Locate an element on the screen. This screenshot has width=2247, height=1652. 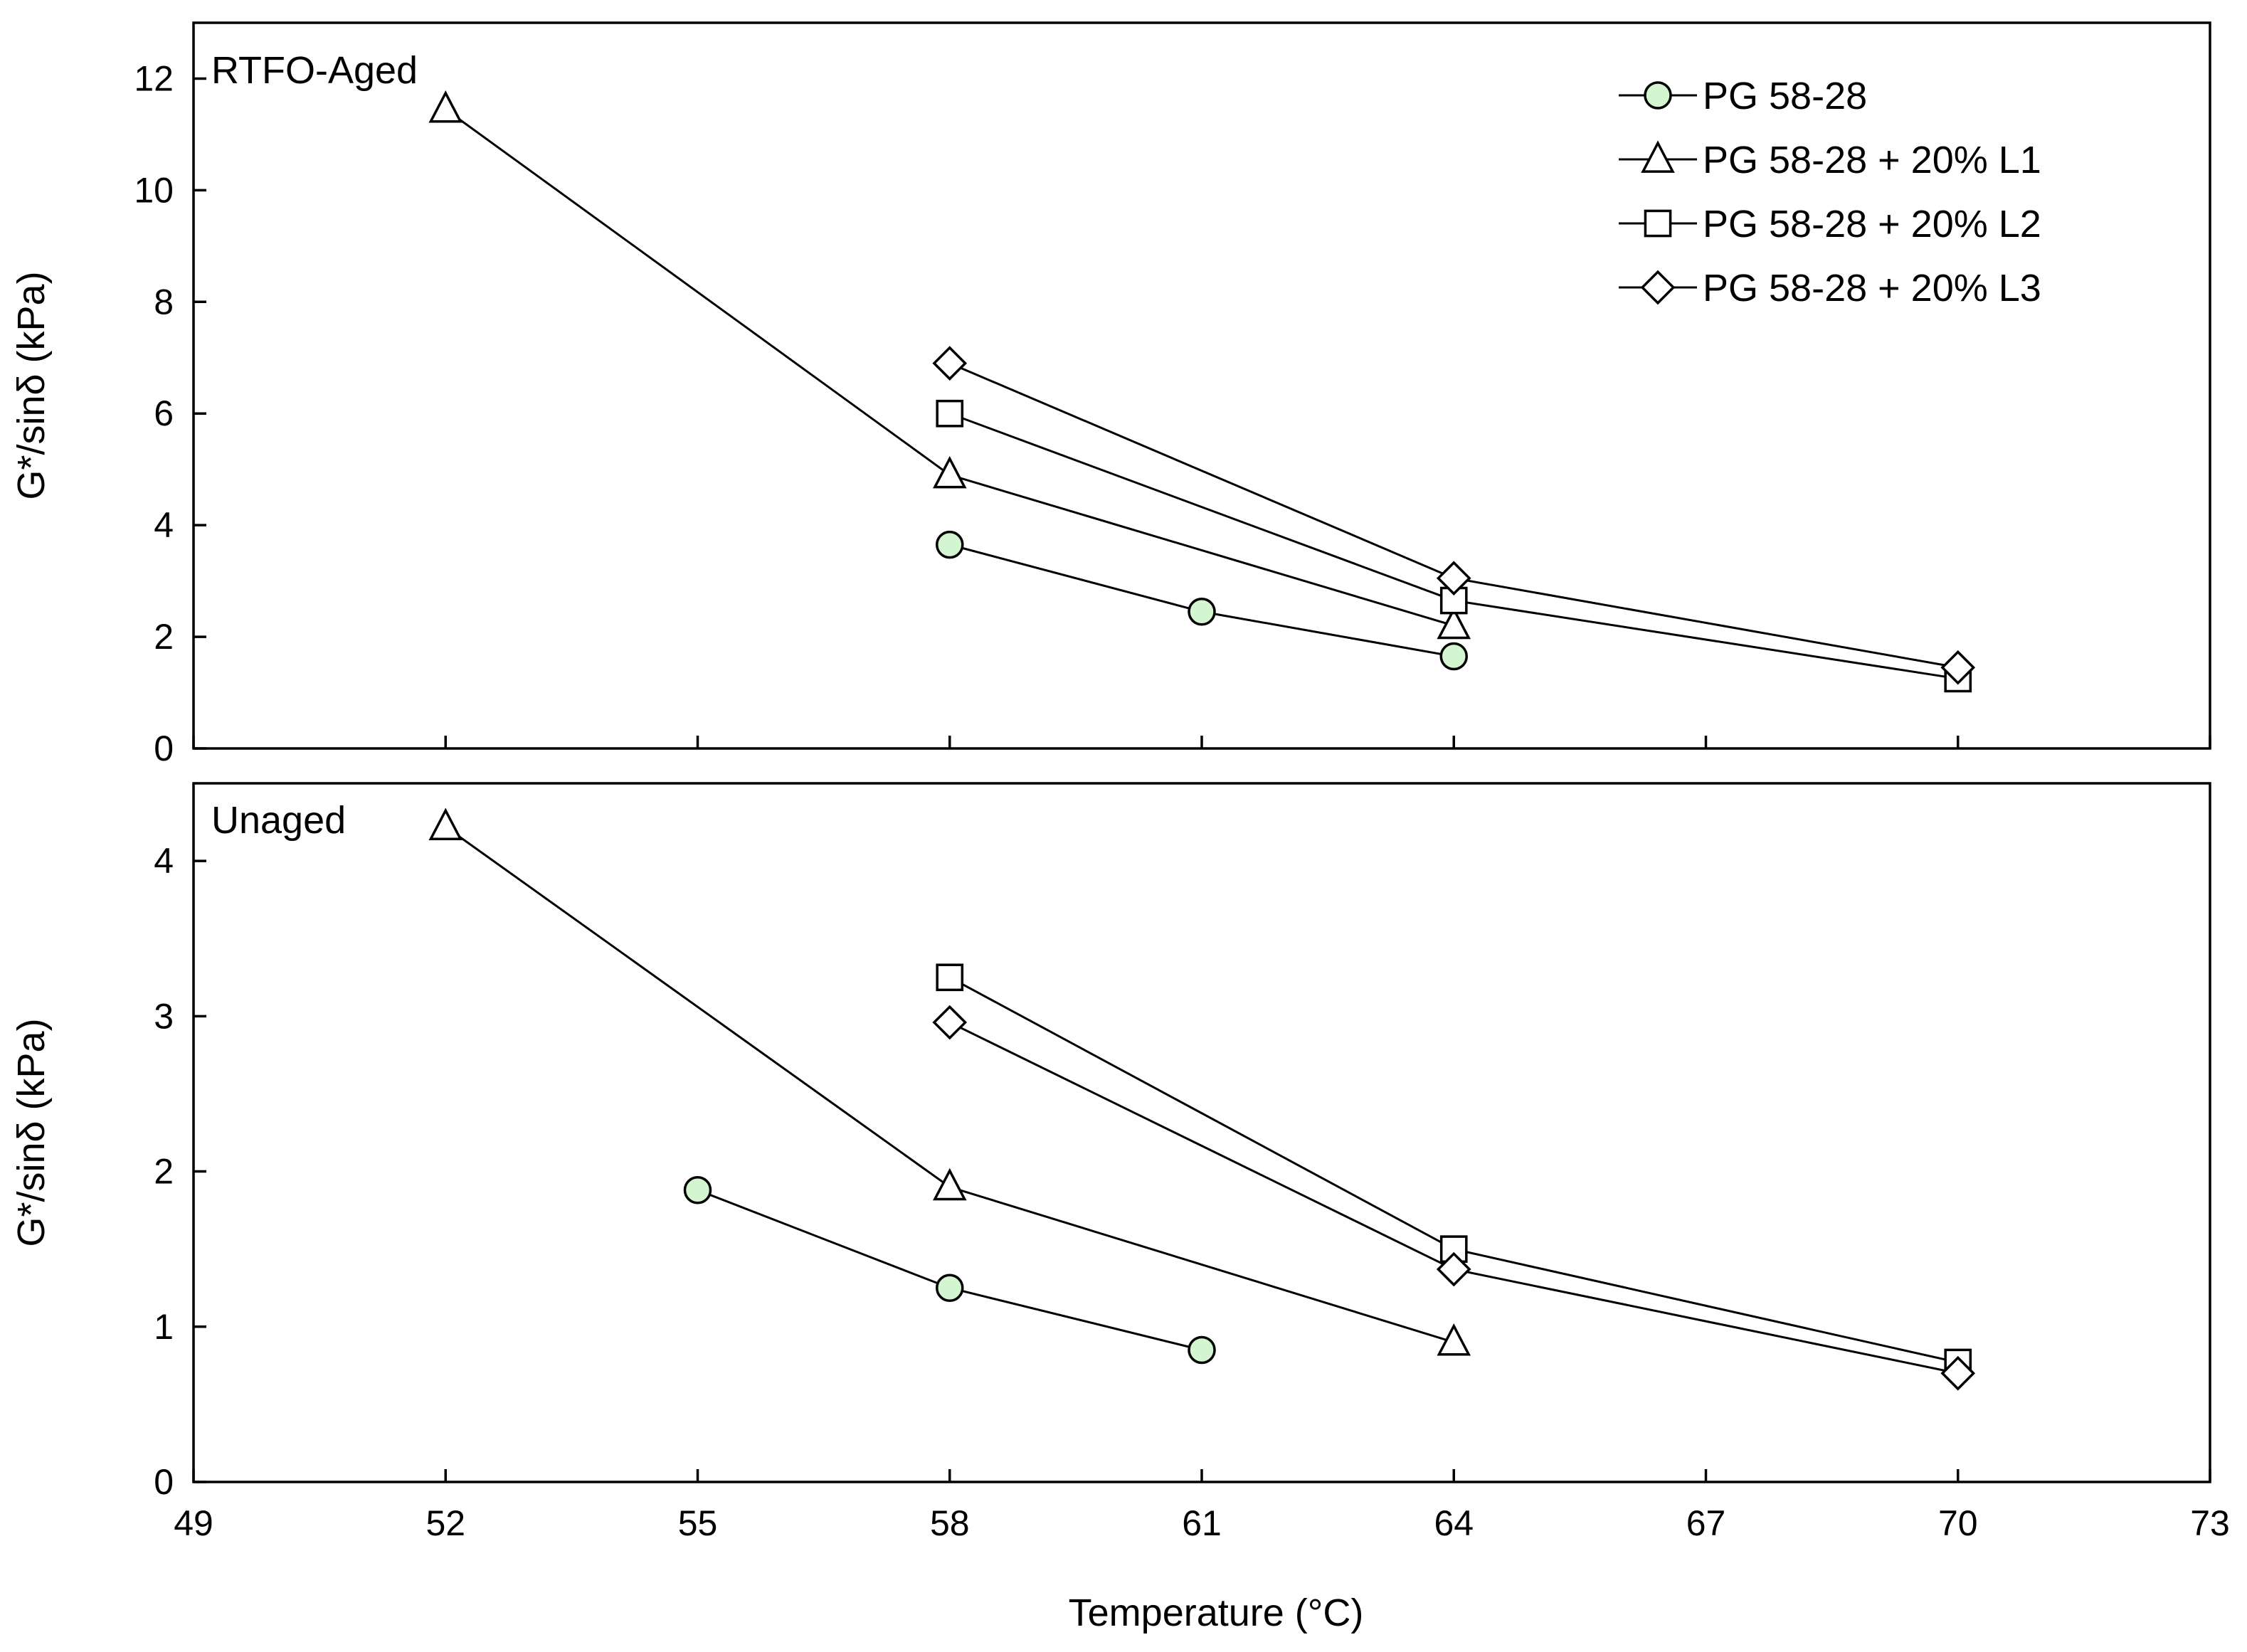
legend-marker-triangle is located at coordinates (1658, 156).